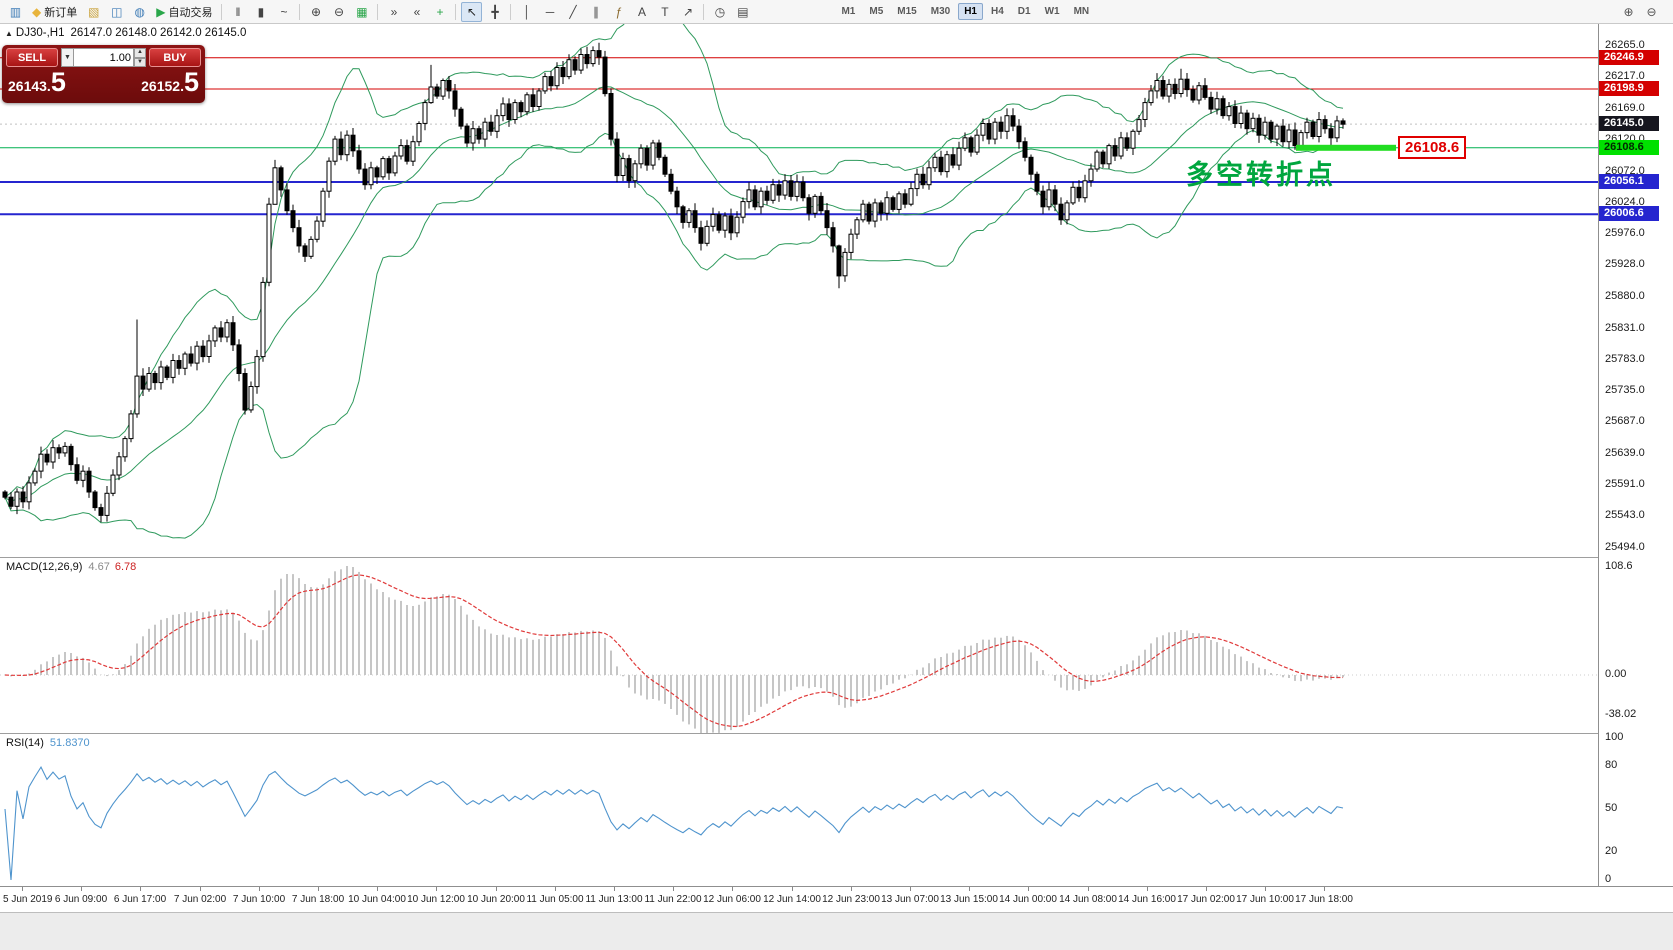 This screenshot has width=1673, height=950. Describe the element at coordinates (237, 12) in the screenshot. I see `bar-chart-type-button: ‖` at that location.